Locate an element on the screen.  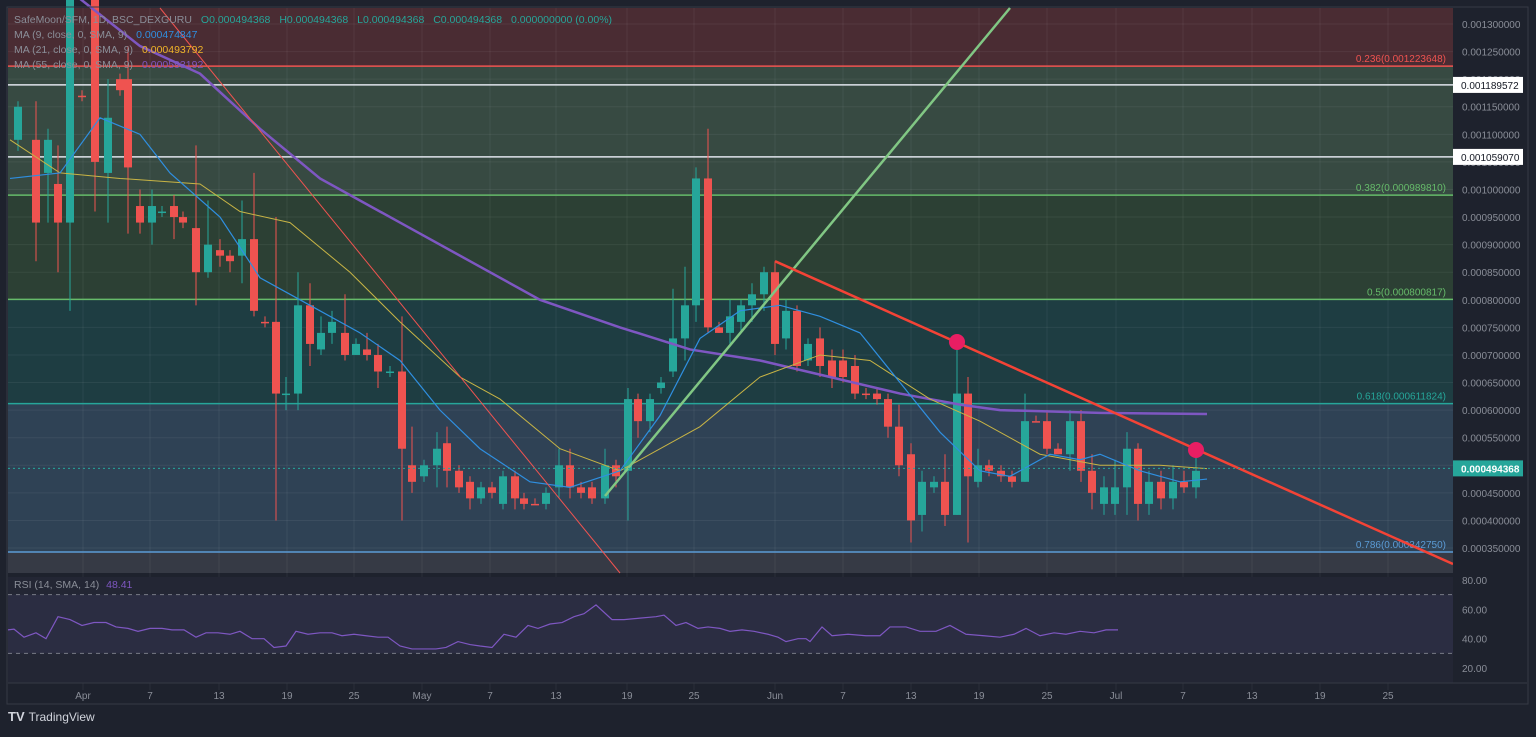
svg-text: 0.001100000 is located at coordinates (1491, 135).